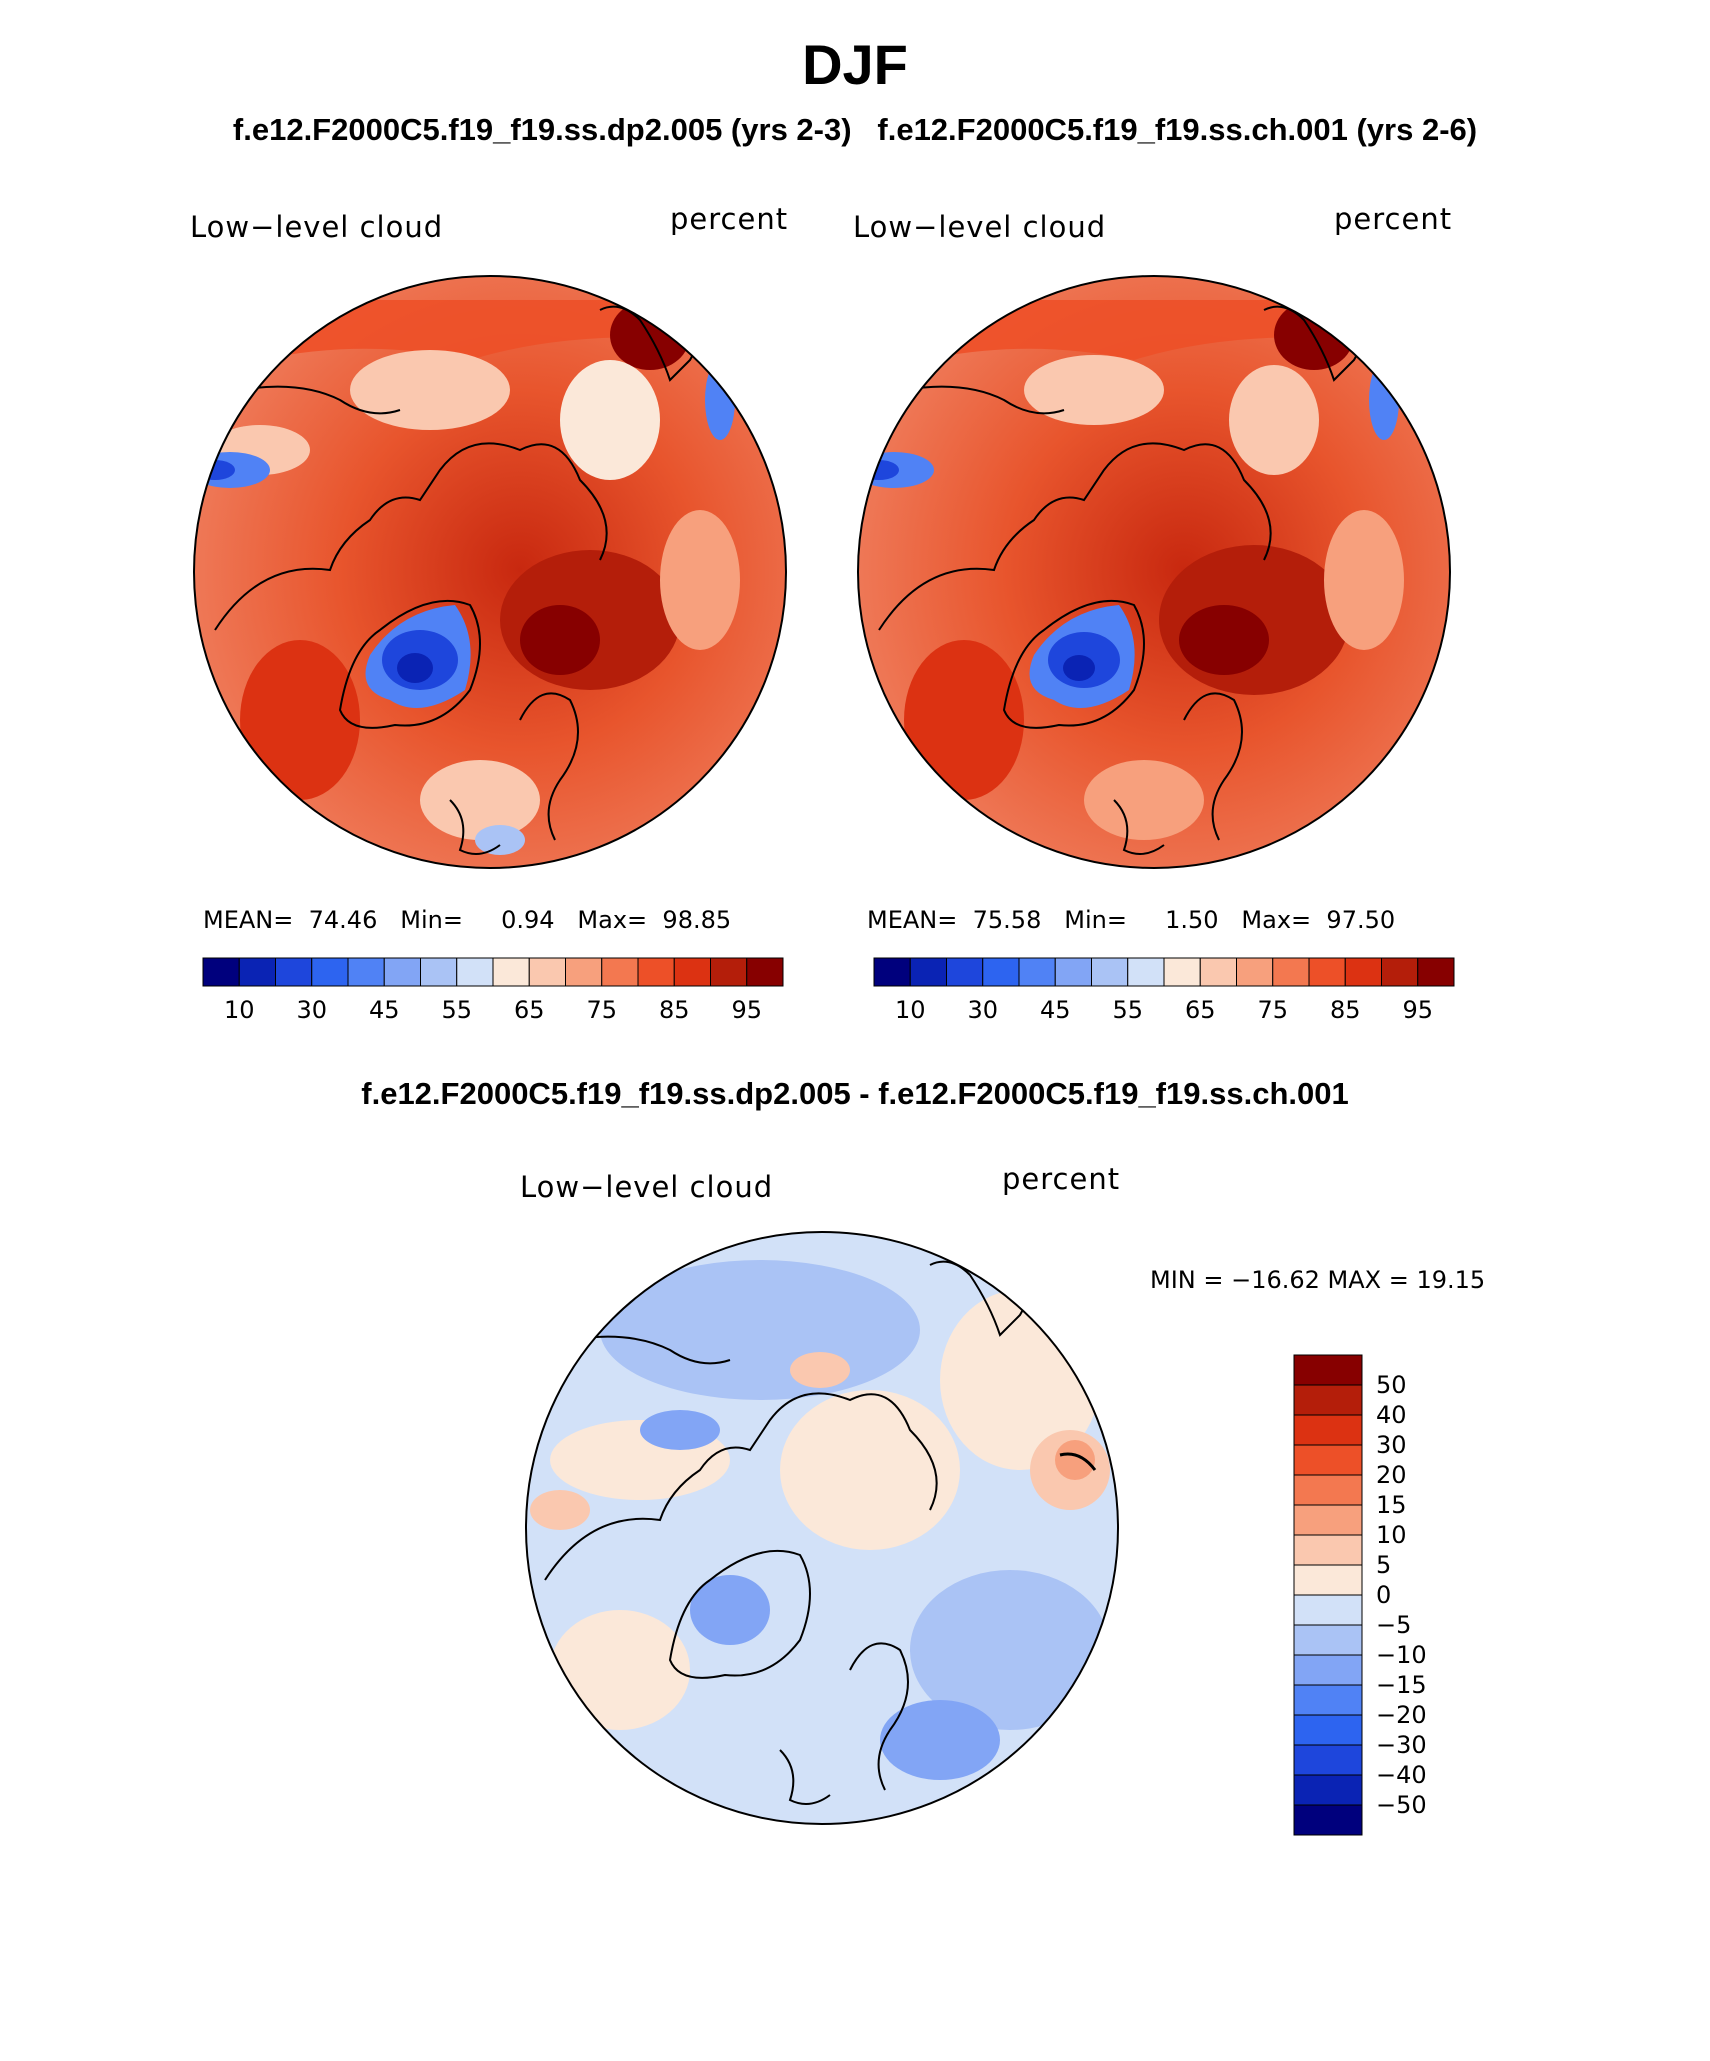 This screenshot has height=2061, width=1710. What do you see at coordinates (1394, 1625) in the screenshot?
I see `difference-colorbar-tick-label: −5` at bounding box center [1394, 1625].